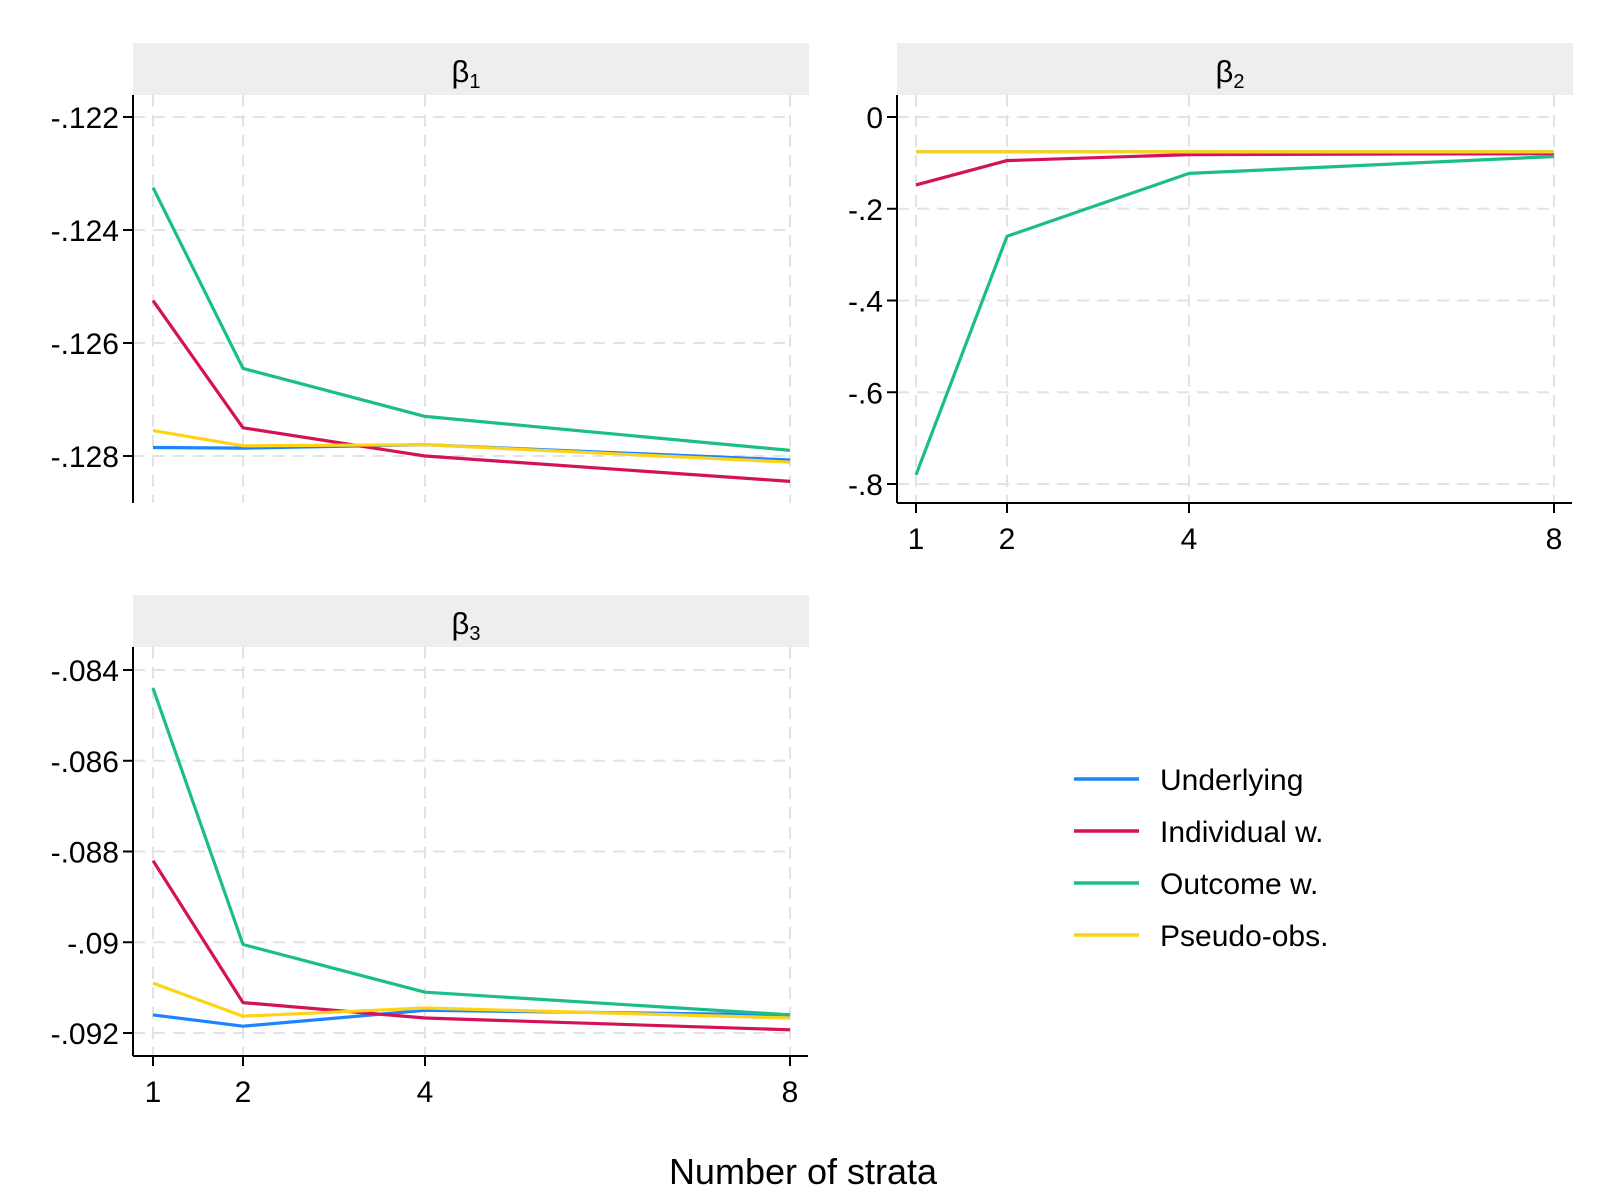  What do you see at coordinates (865, 302) in the screenshot?
I see `y-tick-label: -.4` at bounding box center [865, 302].